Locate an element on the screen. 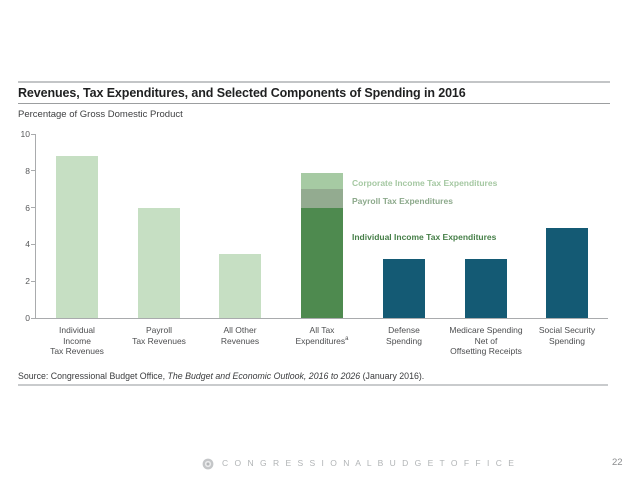  y-axis-line is located at coordinates (35, 226).